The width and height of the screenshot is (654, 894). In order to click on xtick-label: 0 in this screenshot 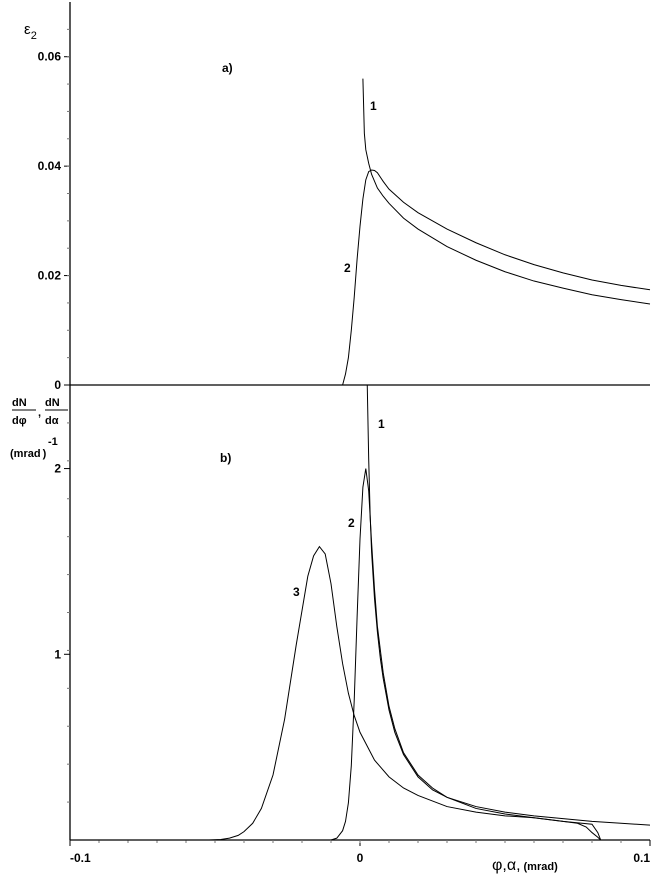, I will do `click(360, 858)`.